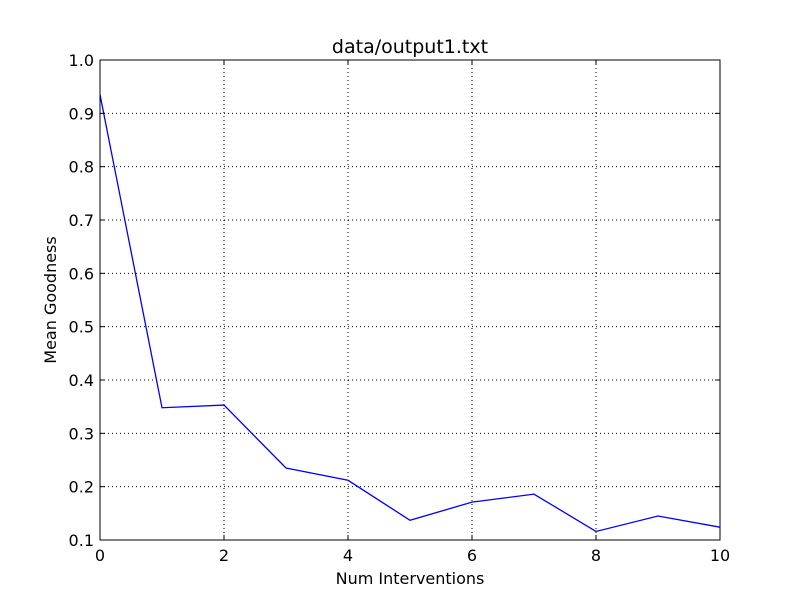  Describe the element at coordinates (348, 555) in the screenshot. I see `x-tick-label: 4` at that location.